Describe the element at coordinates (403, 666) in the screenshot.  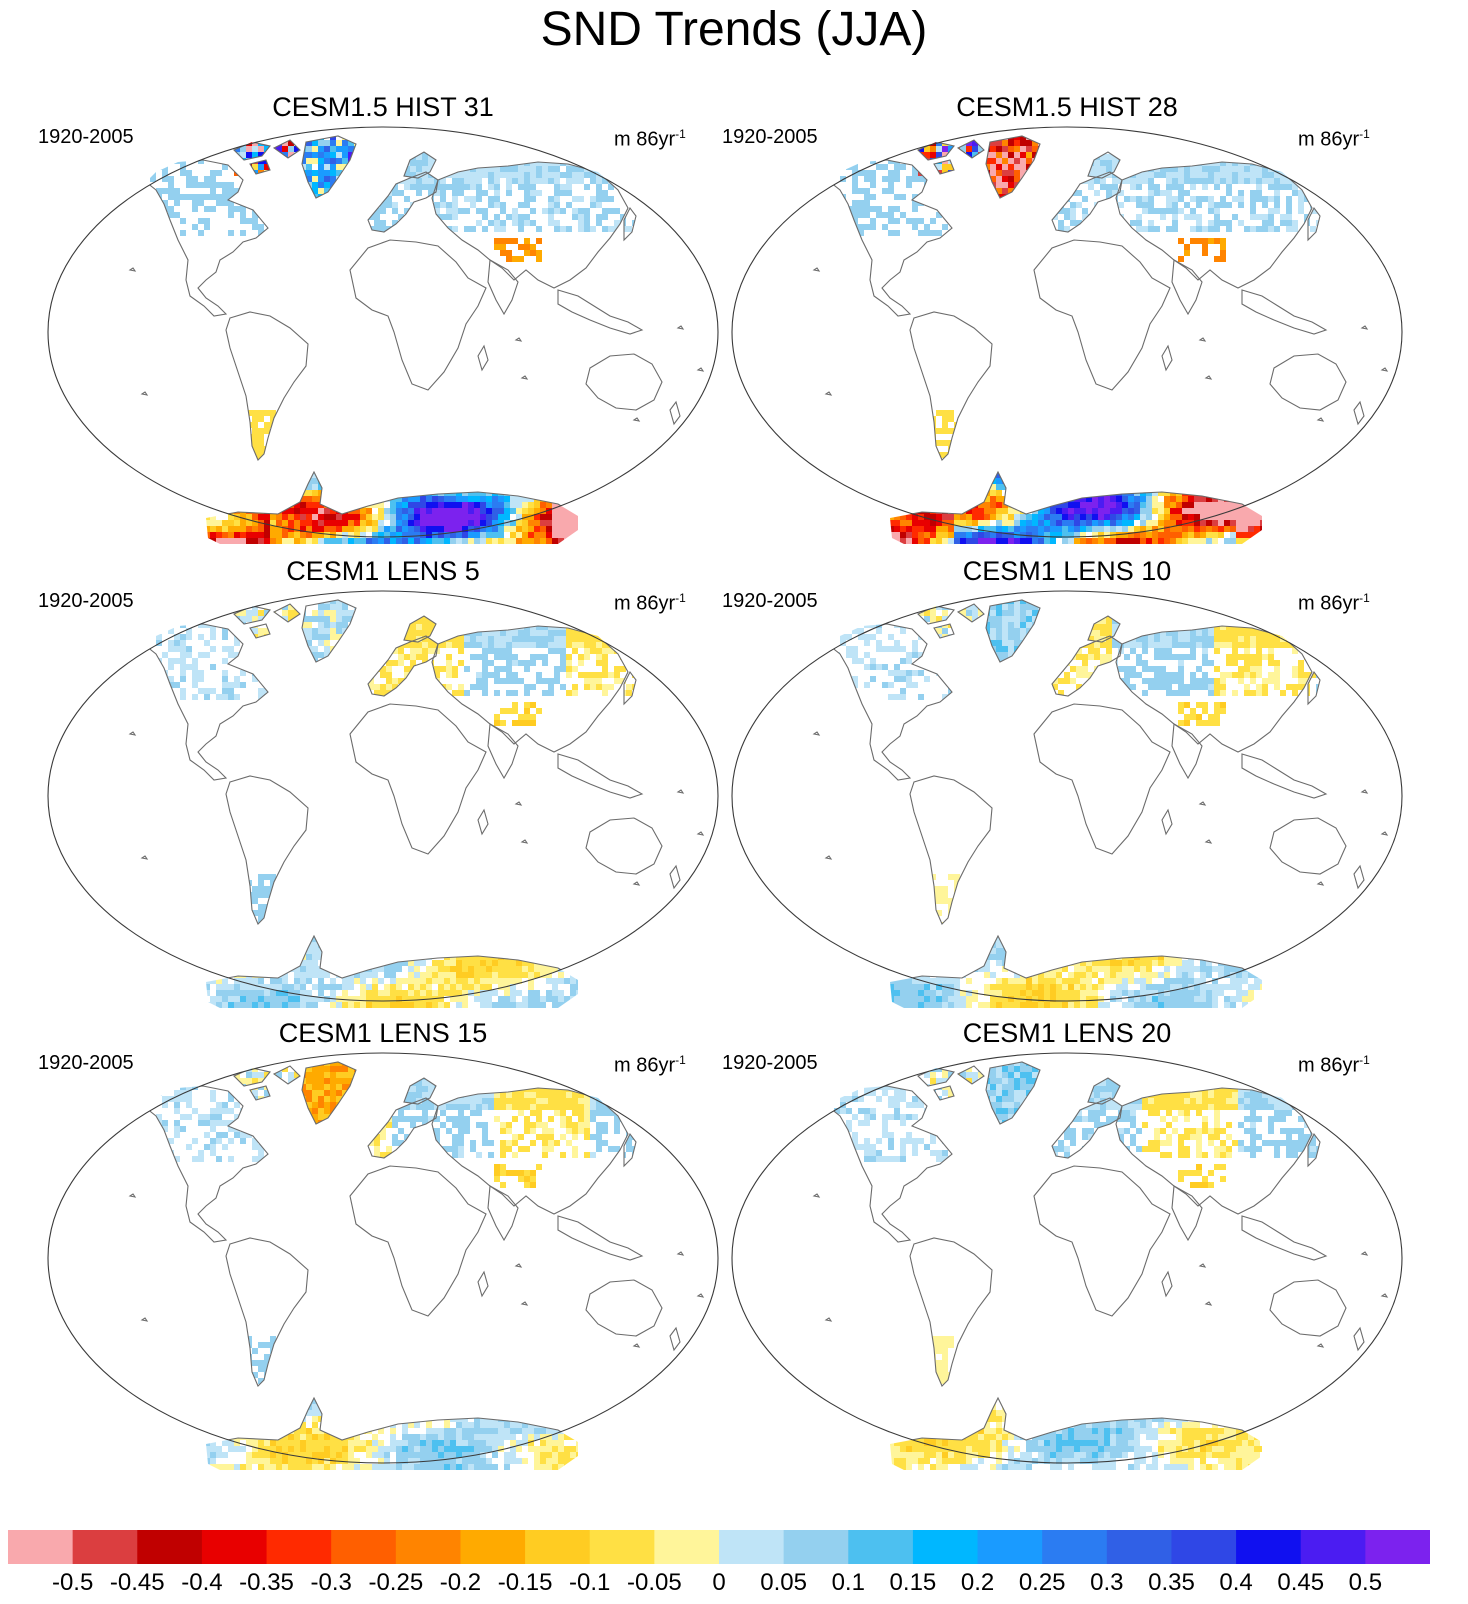
I see `coastline-europe` at that location.